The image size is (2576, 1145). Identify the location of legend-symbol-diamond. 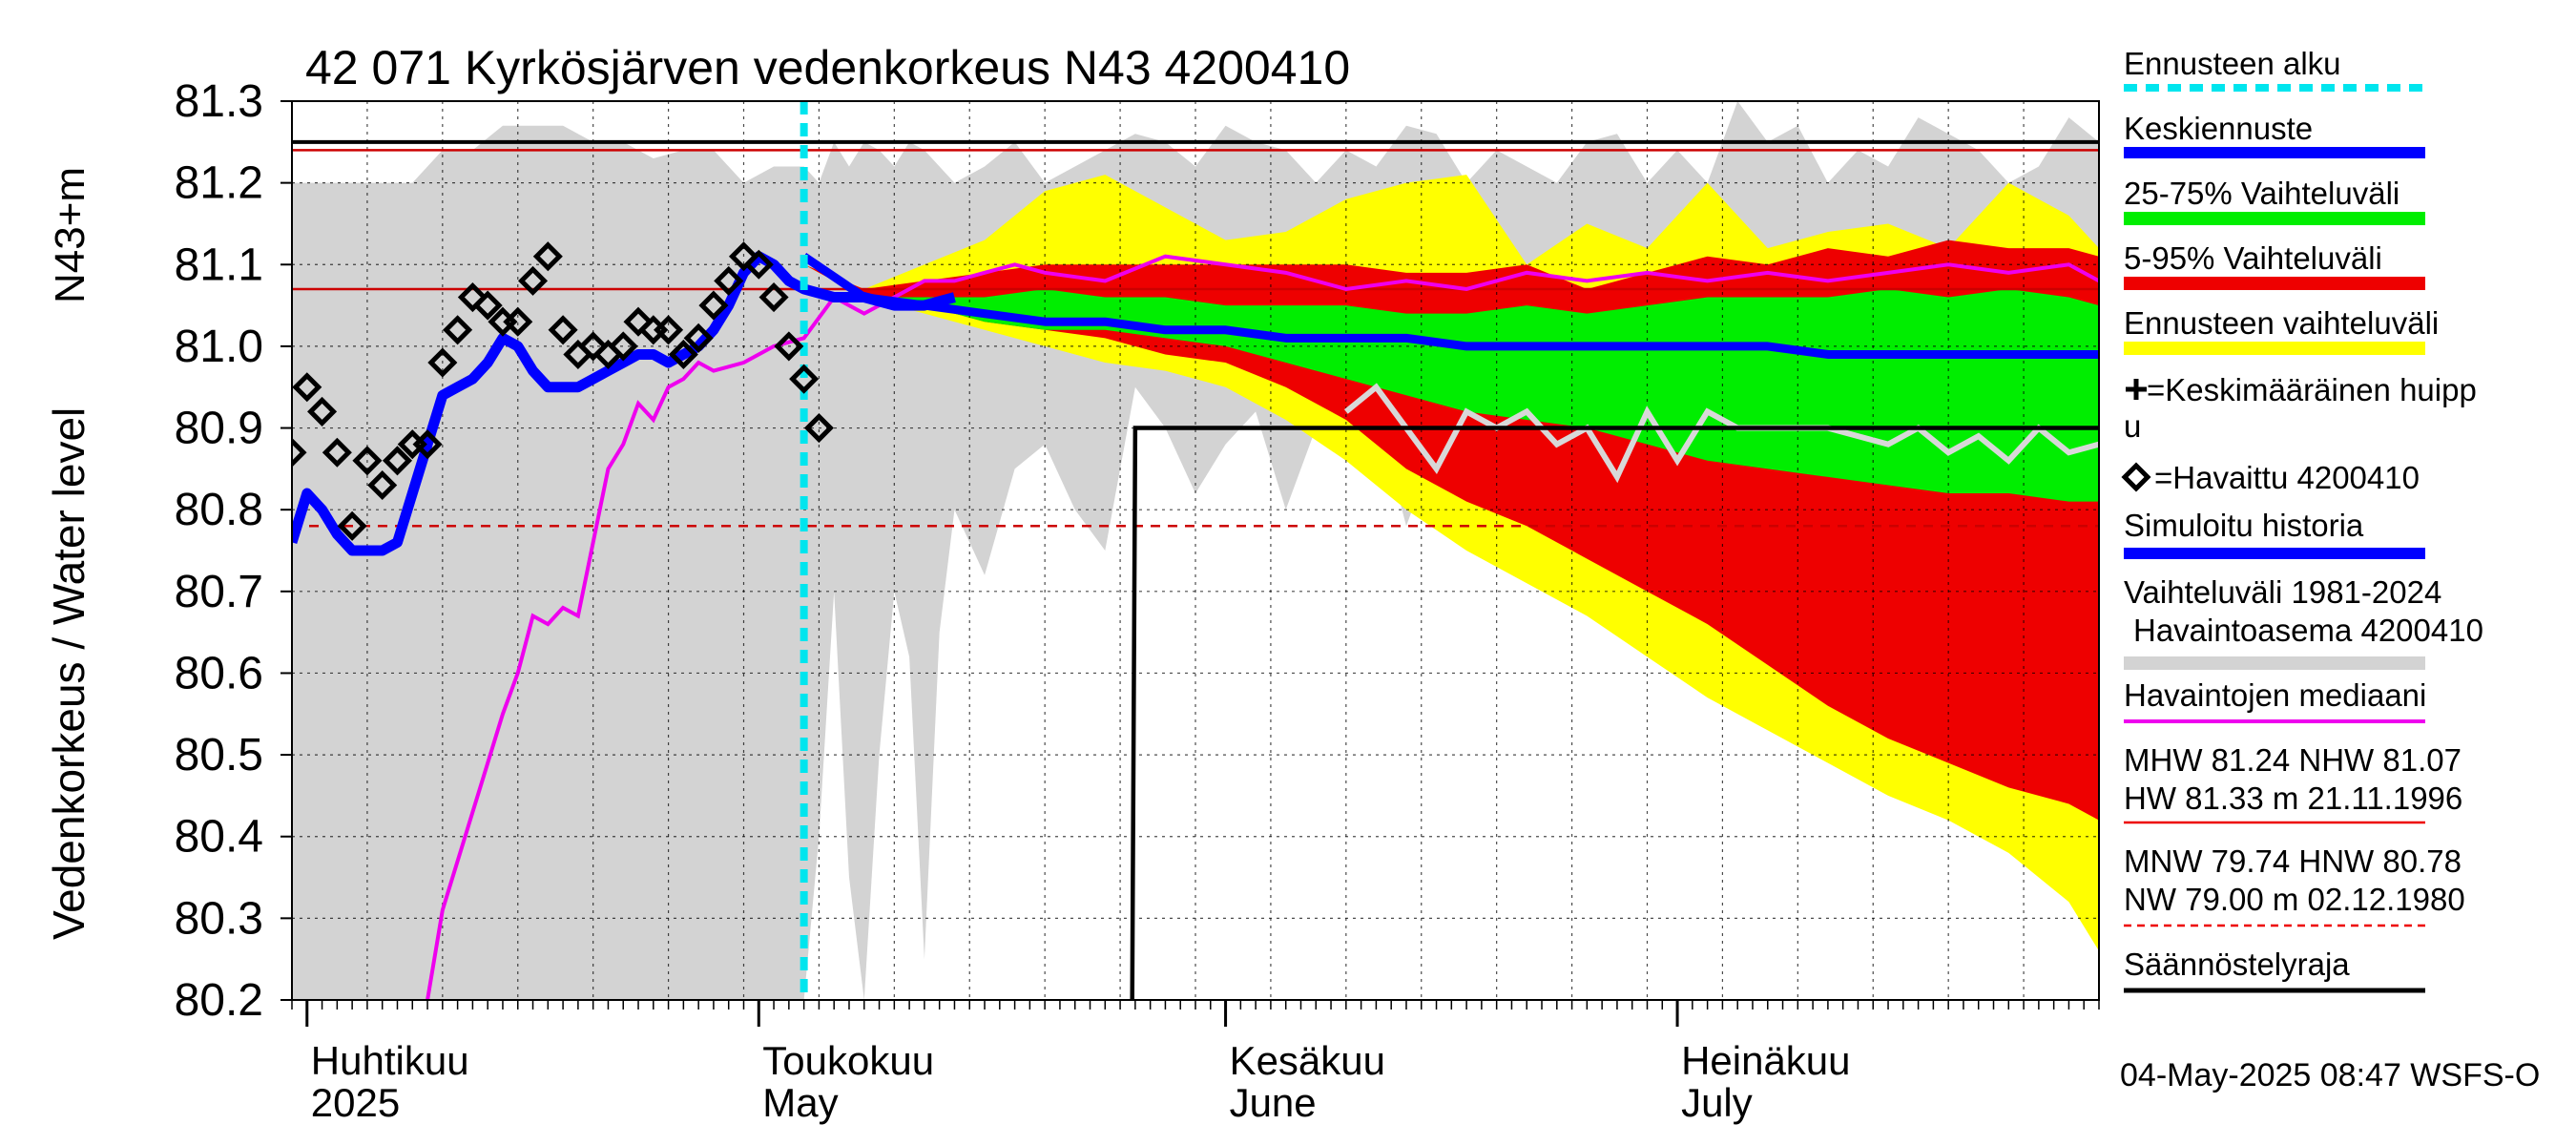
(2136, 477).